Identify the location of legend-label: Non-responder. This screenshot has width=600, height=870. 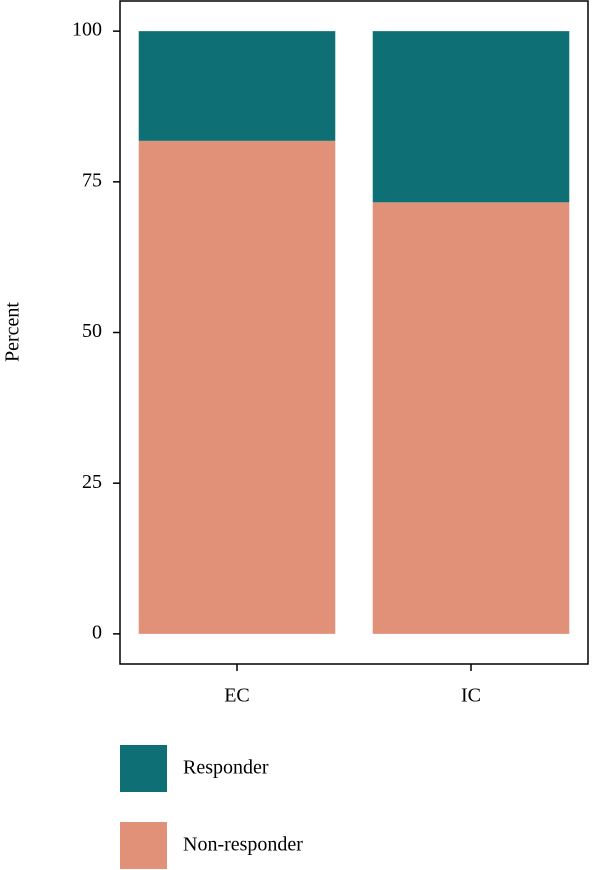
(243, 845).